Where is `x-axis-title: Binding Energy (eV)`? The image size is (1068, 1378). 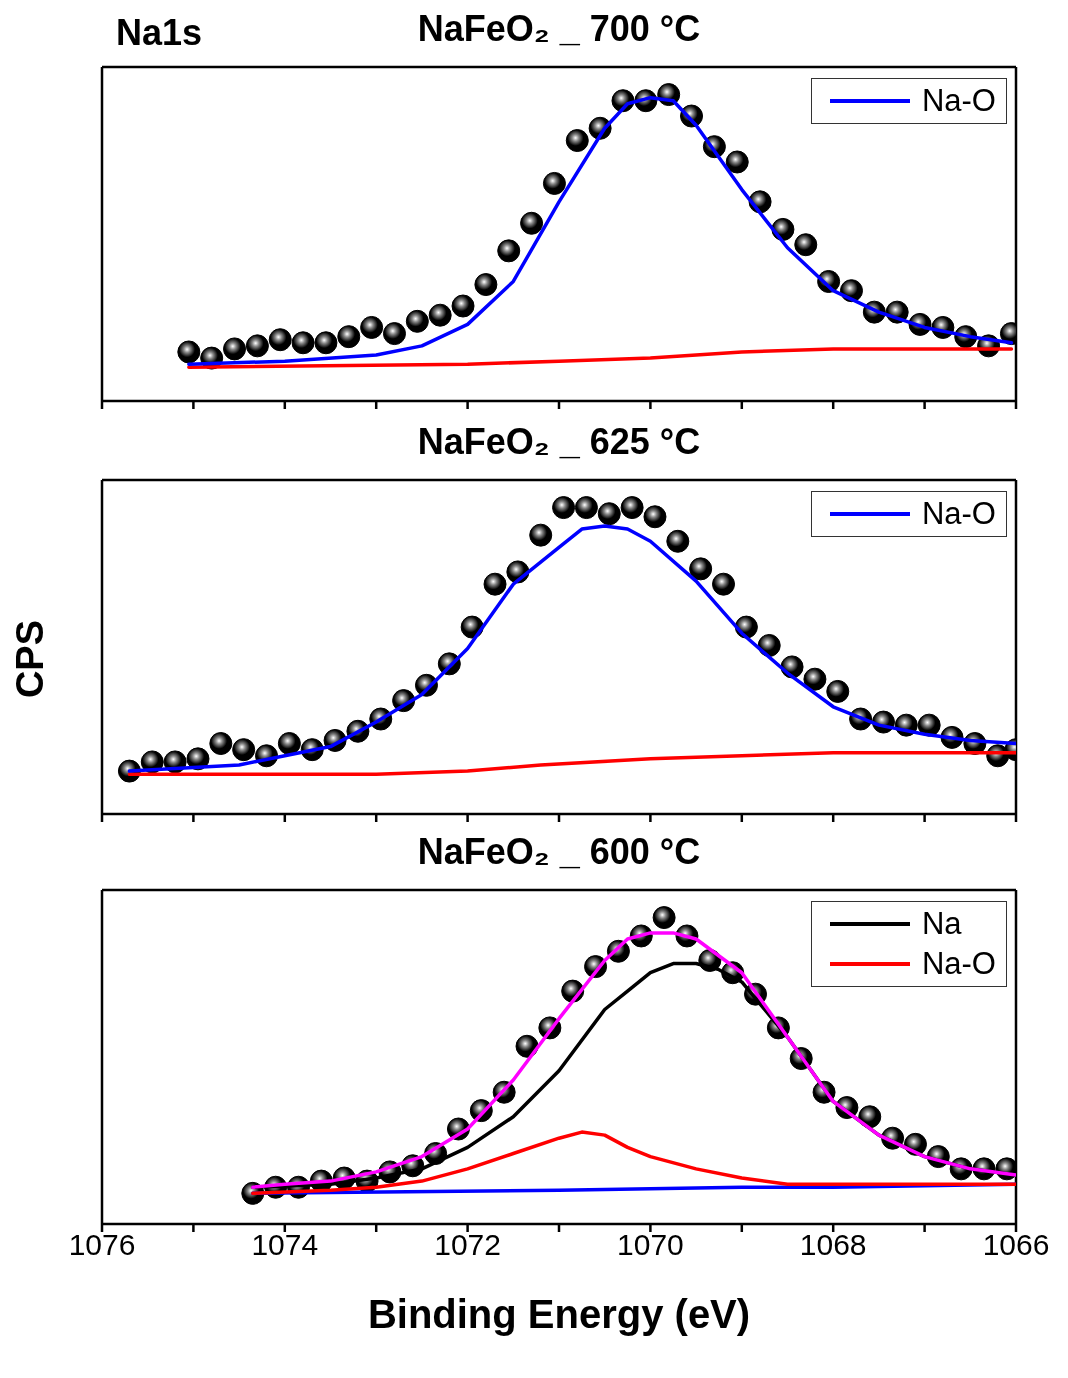
x-axis-title: Binding Energy (eV) is located at coordinates (559, 1314).